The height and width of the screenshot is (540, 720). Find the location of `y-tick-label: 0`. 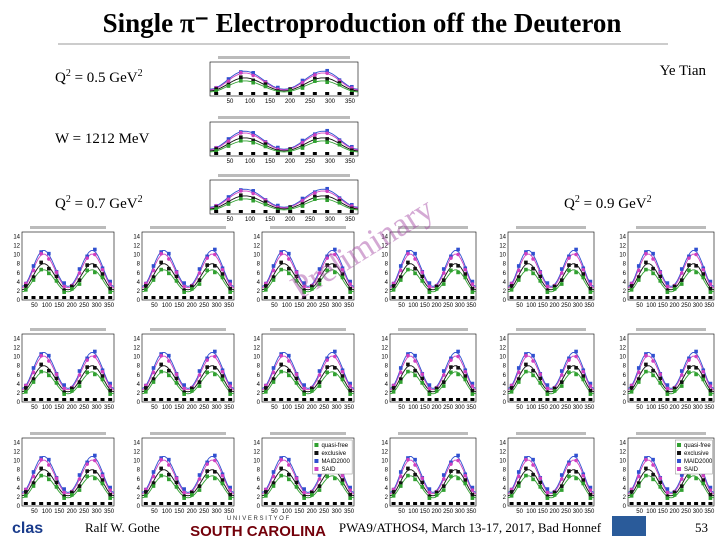

y-tick-label: 0 is located at coordinates (625, 507).